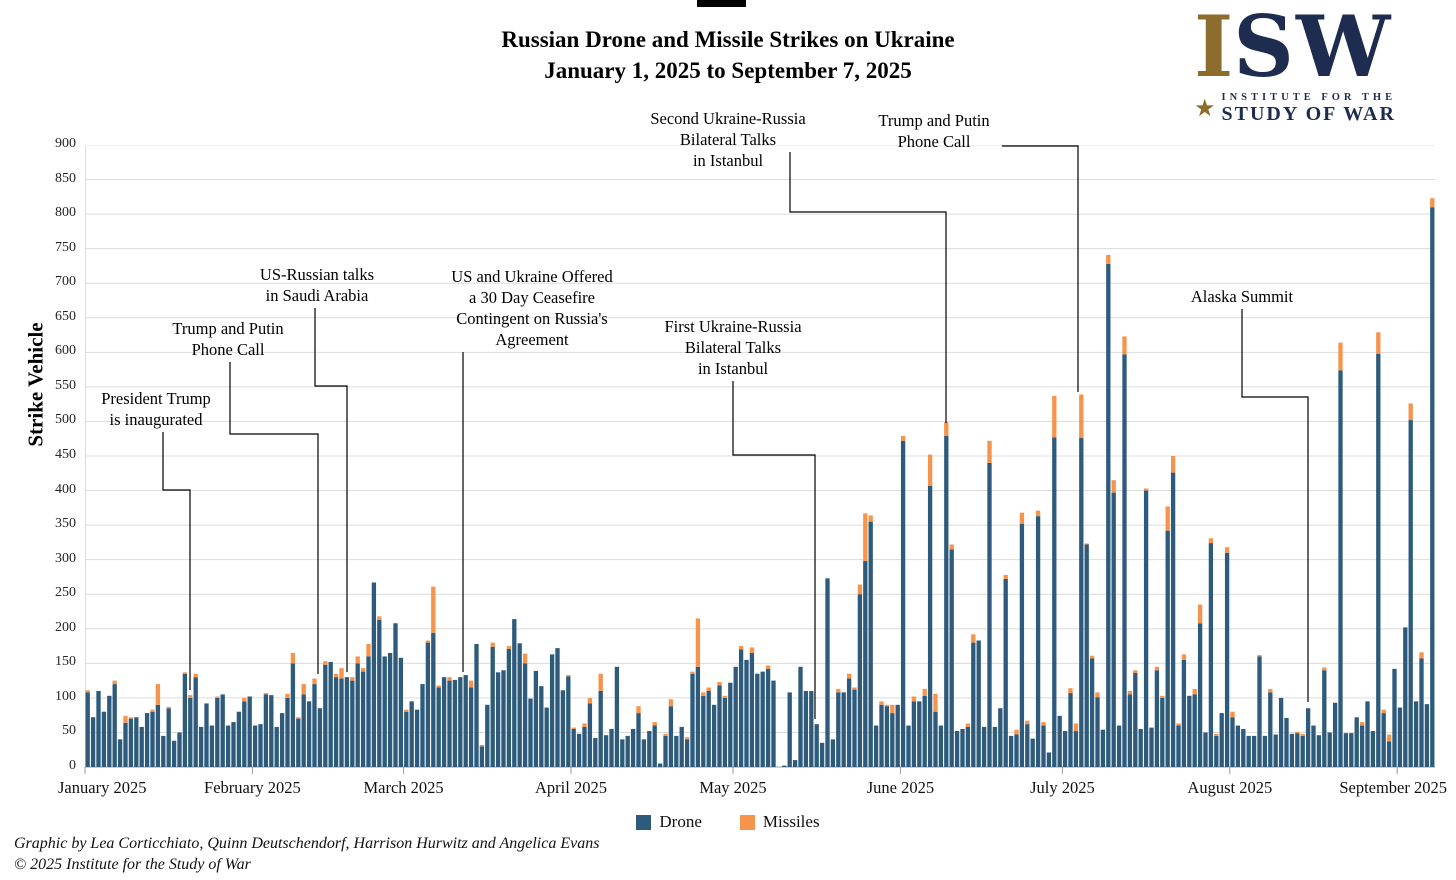 This screenshot has height=880, width=1456. Describe the element at coordinates (65, 662) in the screenshot. I see `y-tick-150: 150` at that location.